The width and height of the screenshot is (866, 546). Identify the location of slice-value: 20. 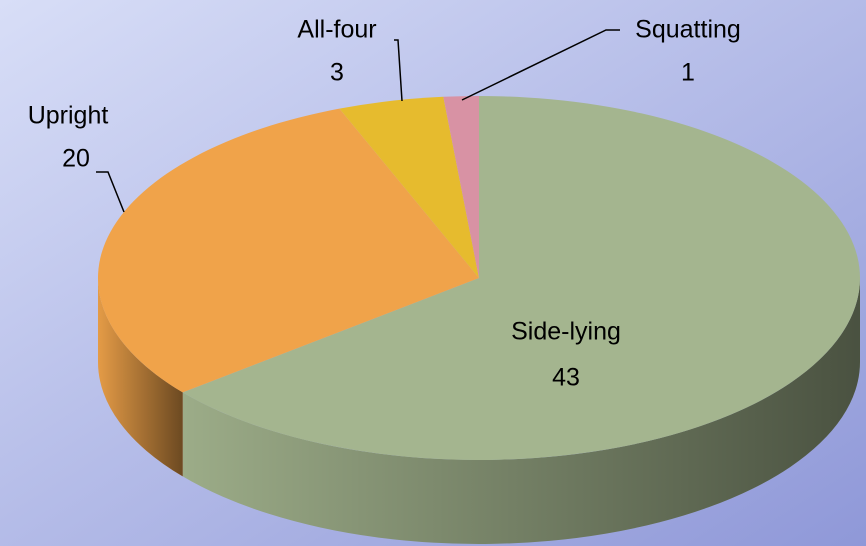
(76, 159).